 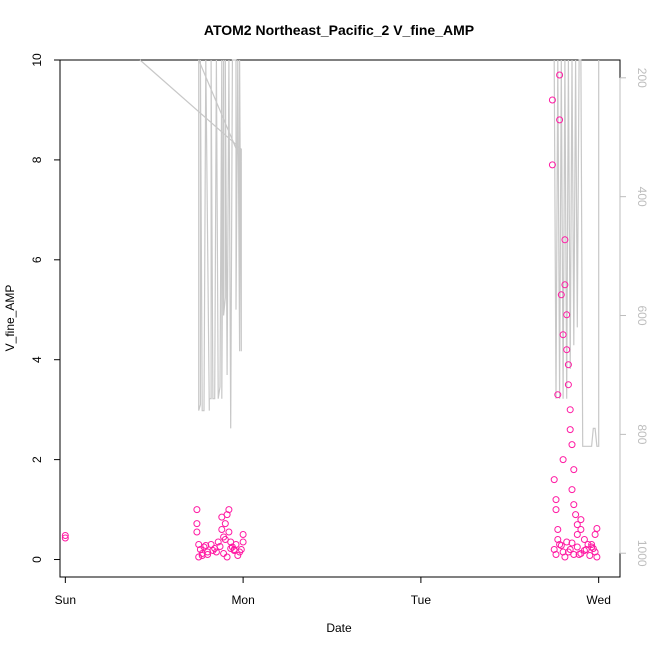 What do you see at coordinates (642, 316) in the screenshot?
I see `y2-tick-label: 600` at bounding box center [642, 316].